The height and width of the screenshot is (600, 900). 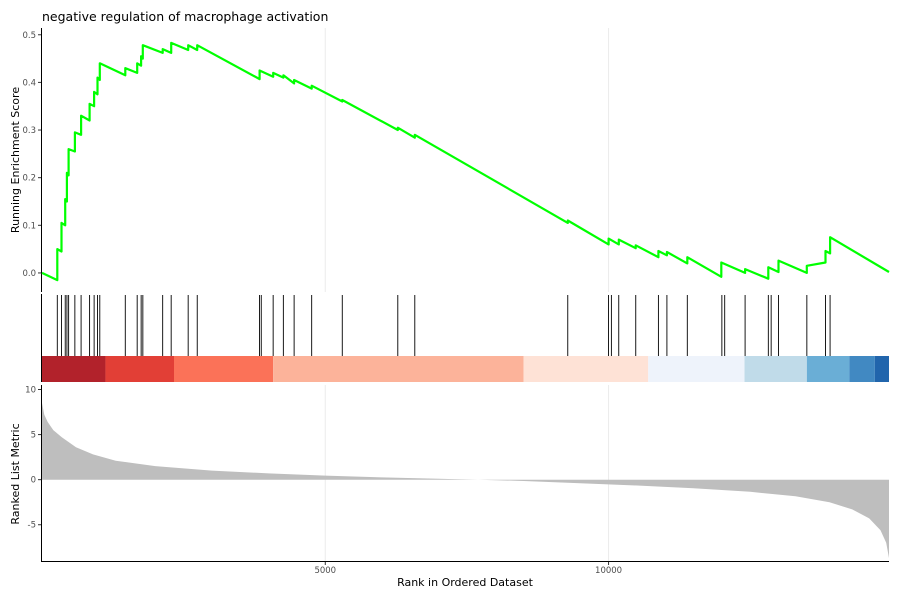 I want to click on x-tick-label: 10000, so click(x=608, y=571).